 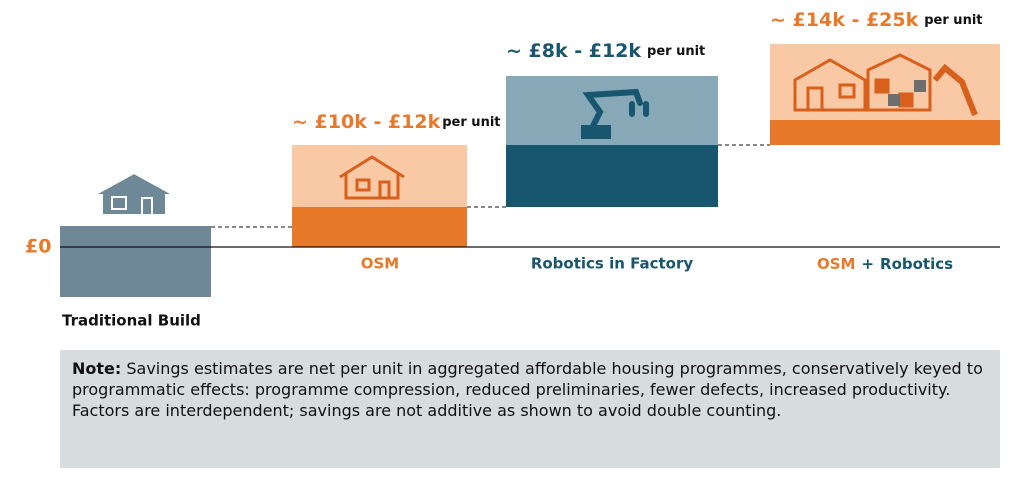 What do you see at coordinates (885, 85) in the screenshot?
I see `factory-icon` at bounding box center [885, 85].